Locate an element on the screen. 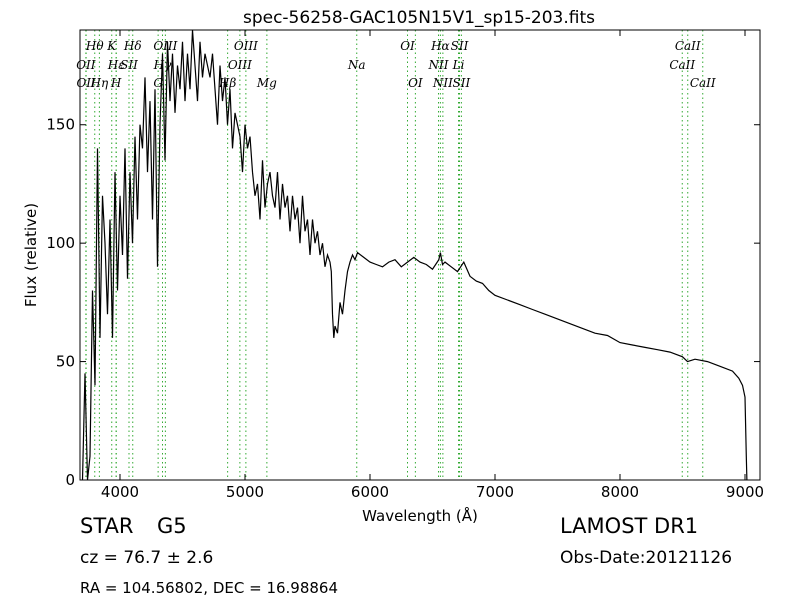 The image size is (800, 600). line-label-6: H is located at coordinates (116, 83).